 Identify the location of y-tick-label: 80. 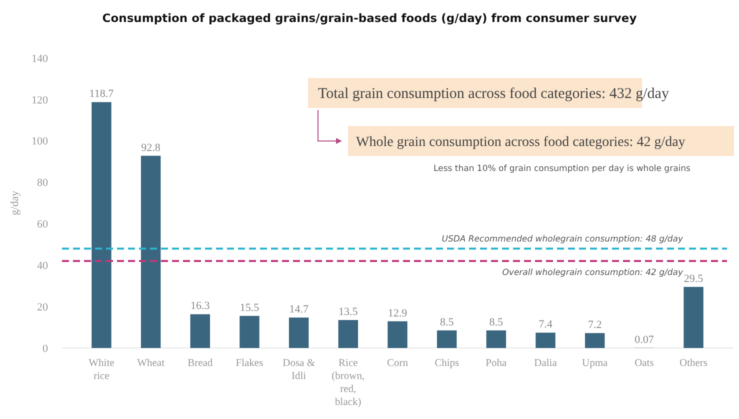
(42, 183).